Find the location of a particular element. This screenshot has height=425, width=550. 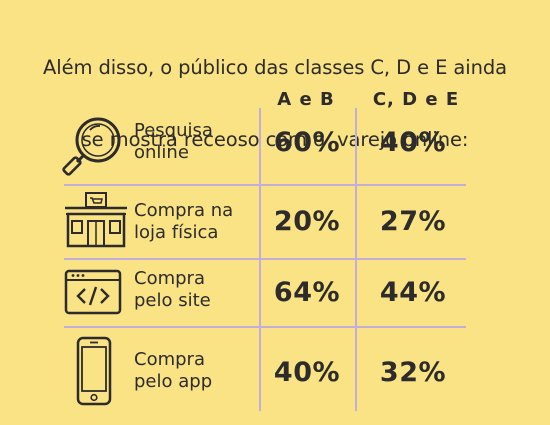

value-pesquisa-online-a-b: 60% is located at coordinates (307, 142).